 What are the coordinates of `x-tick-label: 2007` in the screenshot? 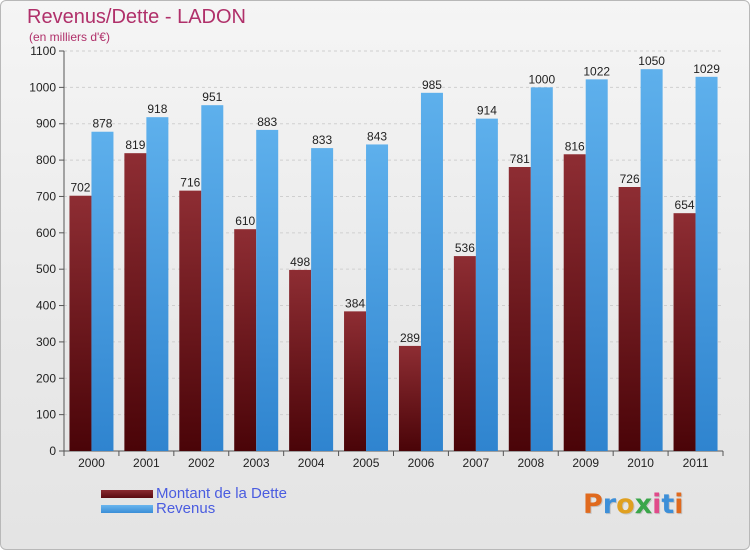 It's located at (476, 463).